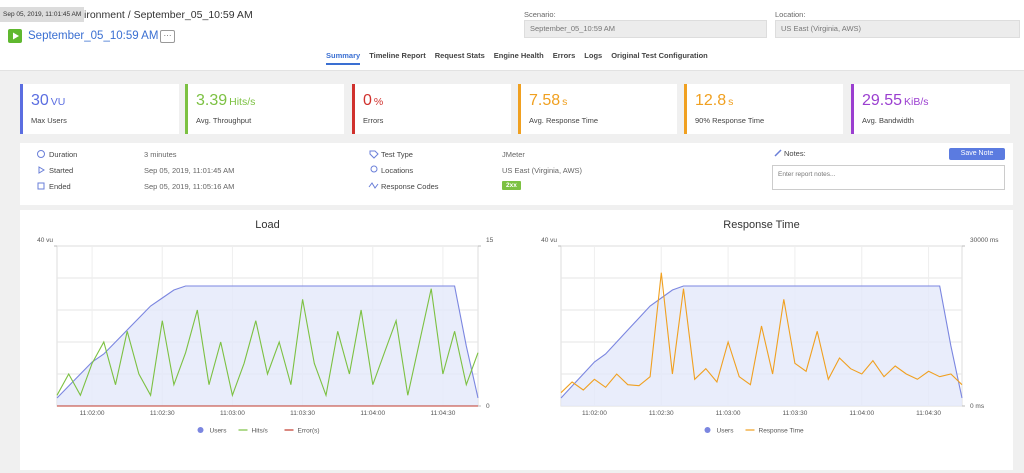 The height and width of the screenshot is (473, 1024). Describe the element at coordinates (795, 153) in the screenshot. I see `notes-label: Notes:` at that location.